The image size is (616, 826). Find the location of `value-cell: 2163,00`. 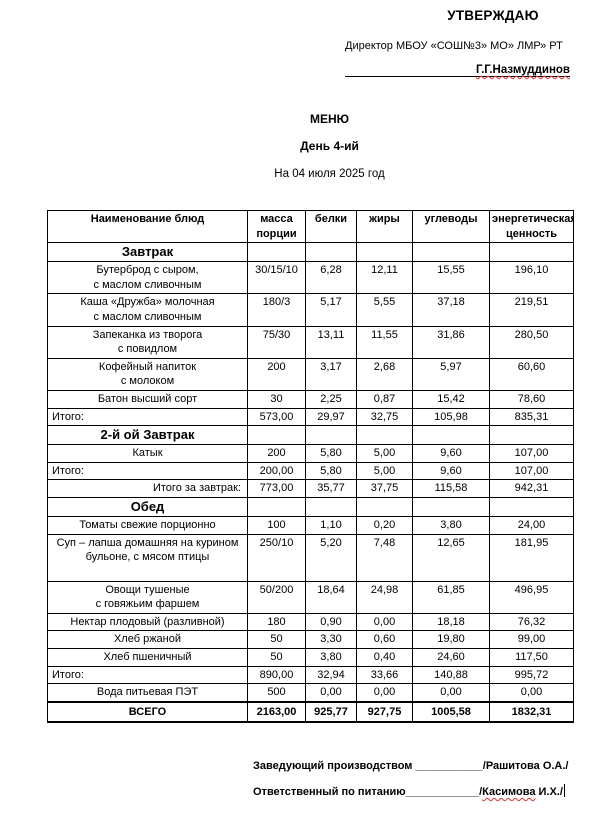

value-cell: 2163,00 is located at coordinates (276, 711).